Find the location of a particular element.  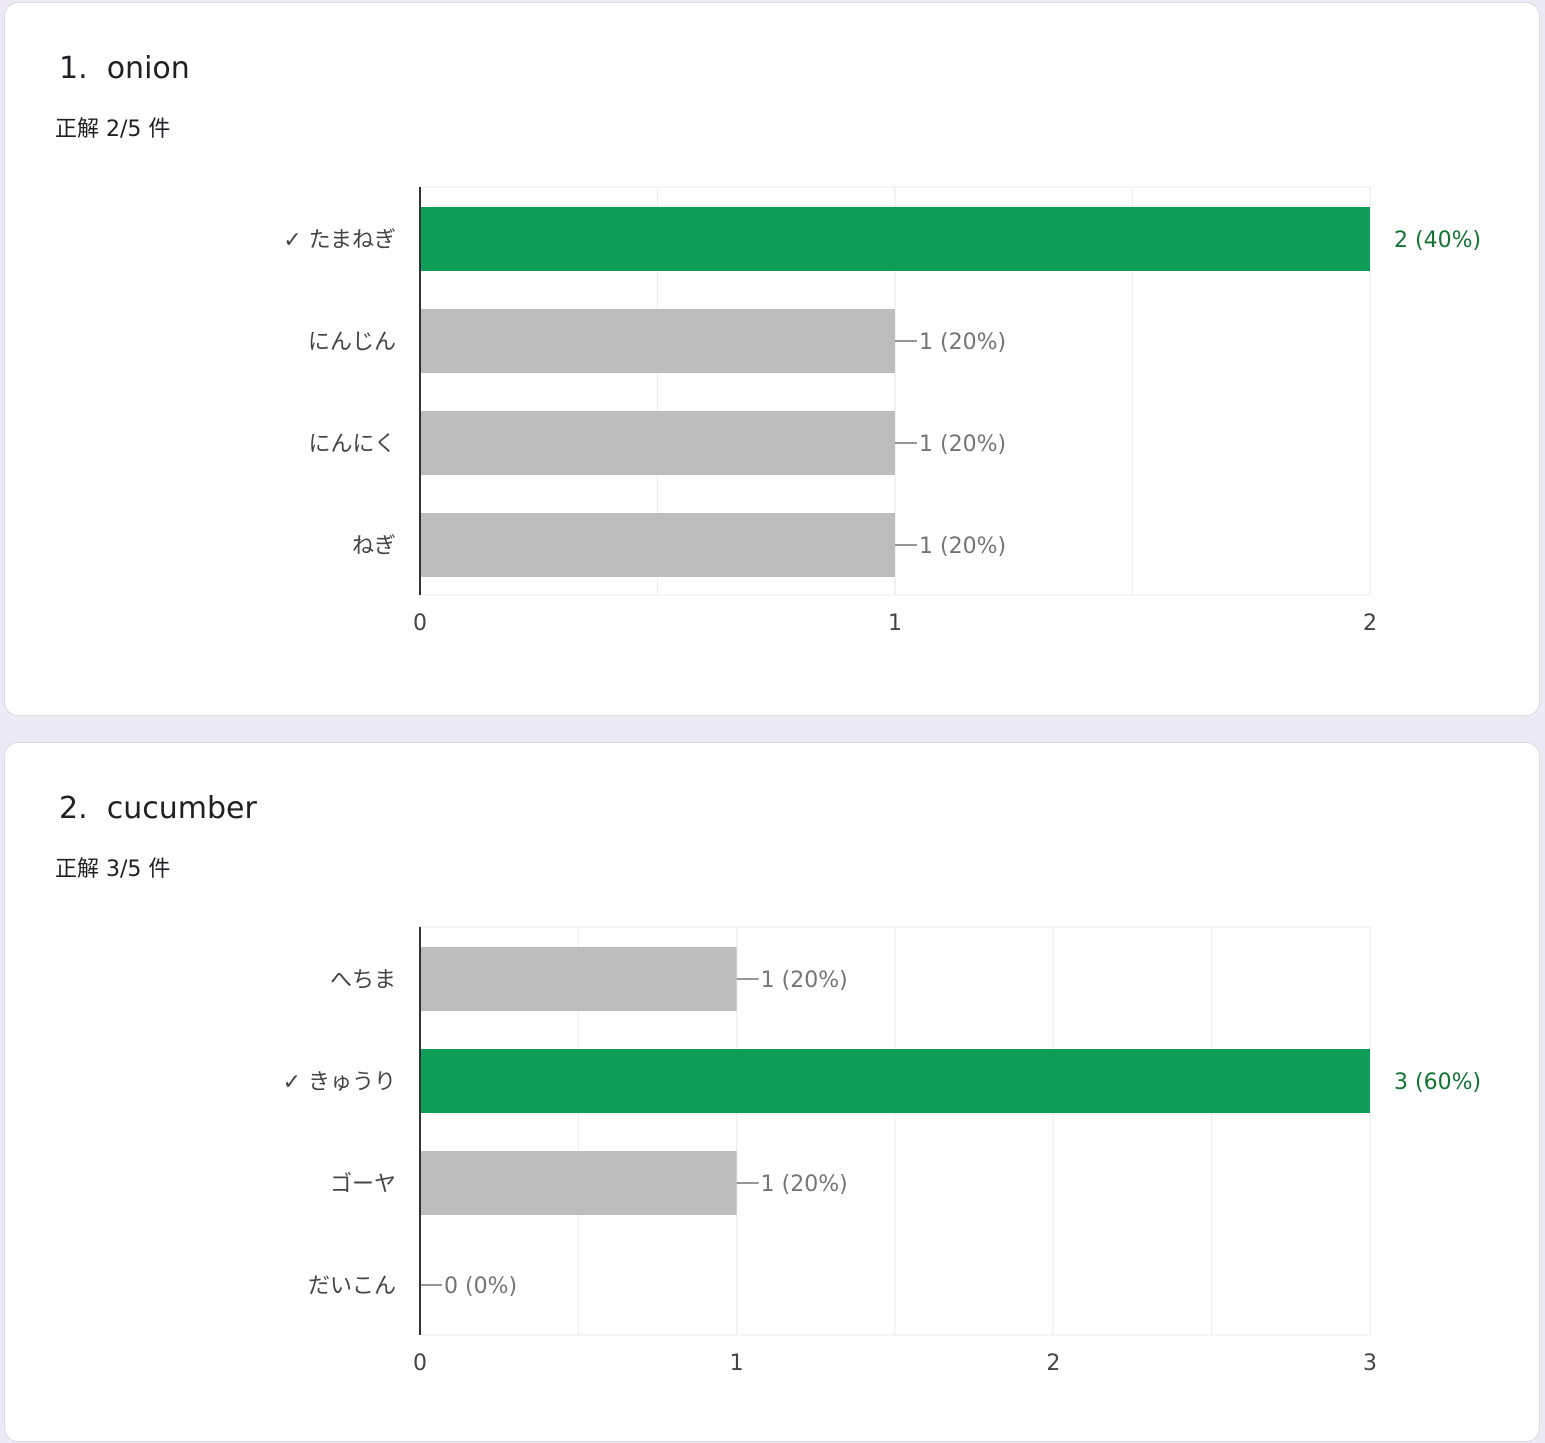

question-text: cucumber is located at coordinates (181, 808).